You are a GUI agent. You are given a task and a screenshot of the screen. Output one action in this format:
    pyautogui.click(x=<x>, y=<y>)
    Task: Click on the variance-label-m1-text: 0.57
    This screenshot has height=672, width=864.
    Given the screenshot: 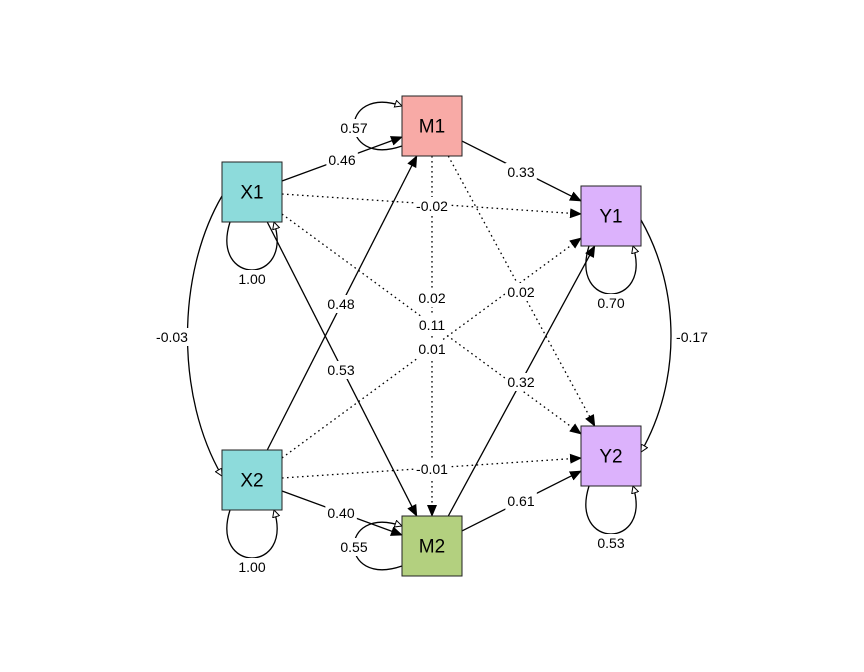 What is the action you would take?
    pyautogui.click(x=353, y=128)
    